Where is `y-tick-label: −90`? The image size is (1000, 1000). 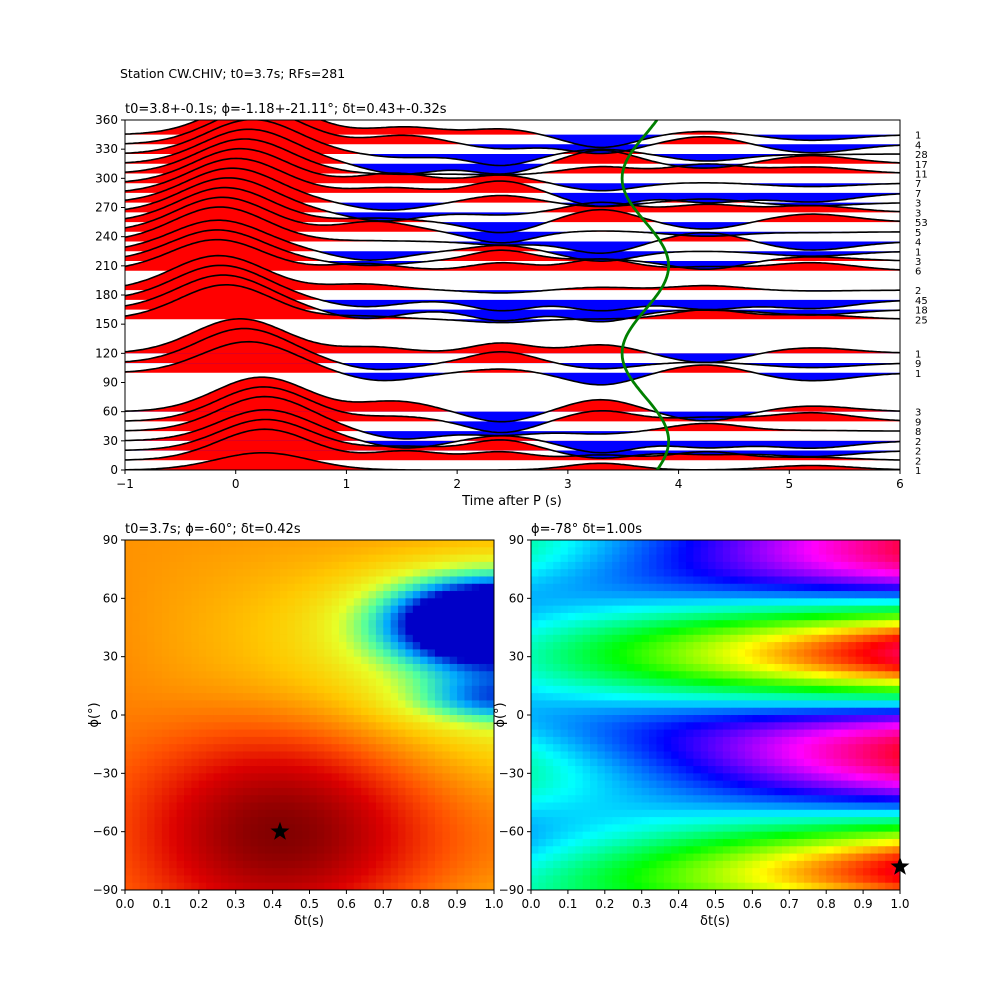 y-tick-label: −90 is located at coordinates (105, 890).